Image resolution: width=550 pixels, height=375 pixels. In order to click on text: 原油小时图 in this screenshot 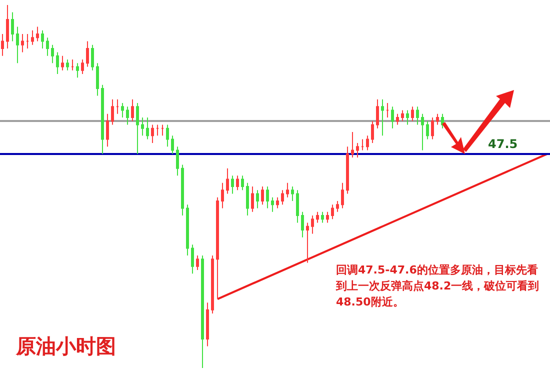, I will do `click(65, 346)`.